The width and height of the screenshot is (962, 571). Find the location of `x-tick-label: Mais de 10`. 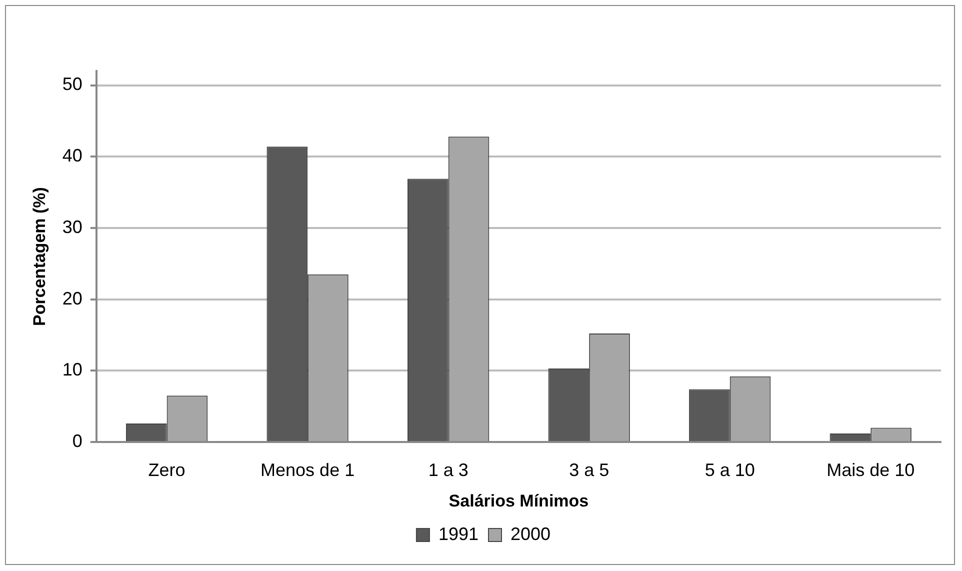

x-tick-label: Mais de 10 is located at coordinates (870, 470).